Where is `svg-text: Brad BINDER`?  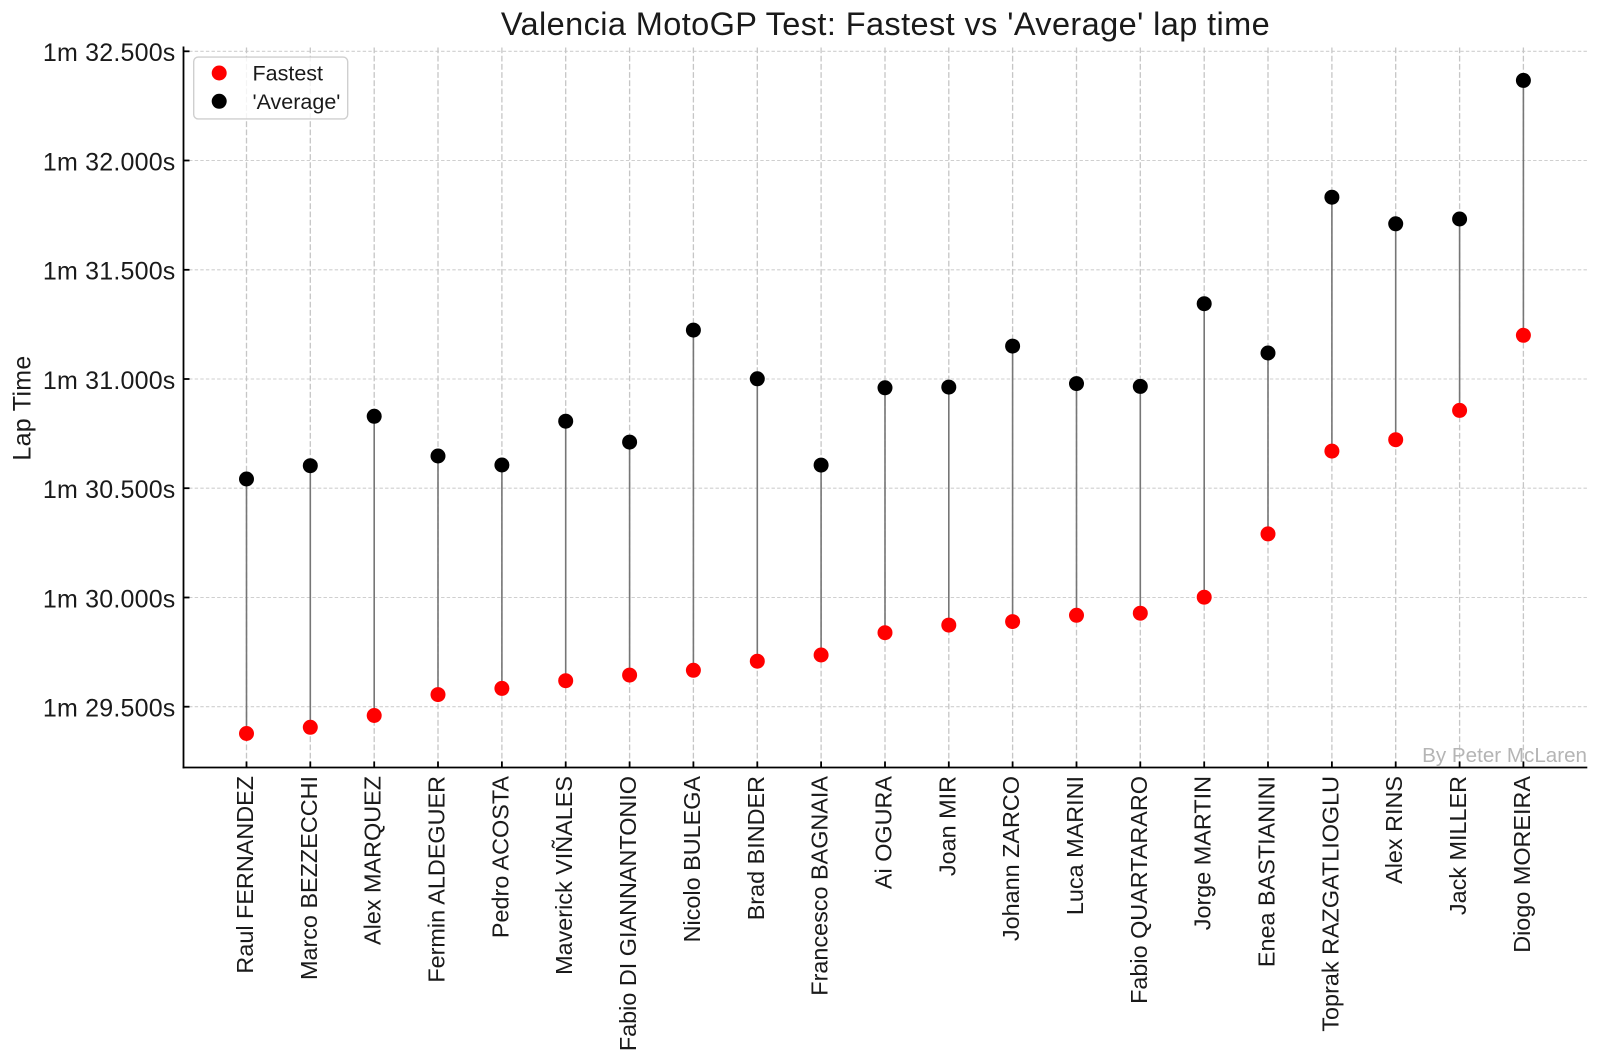 svg-text: Brad BINDER is located at coordinates (756, 848).